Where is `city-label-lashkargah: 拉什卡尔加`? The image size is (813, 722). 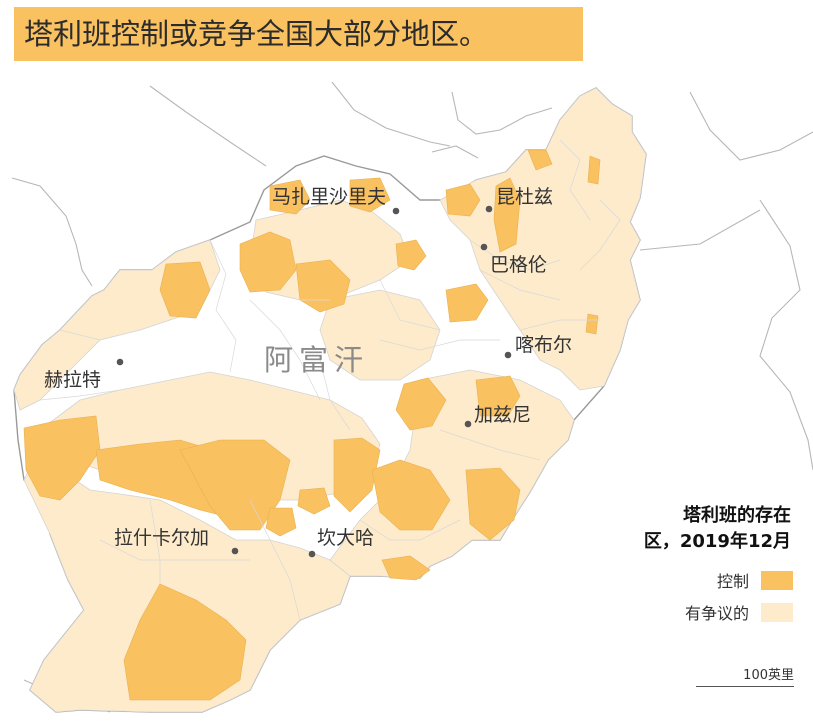 city-label-lashkargah: 拉什卡尔加 is located at coordinates (161, 538).